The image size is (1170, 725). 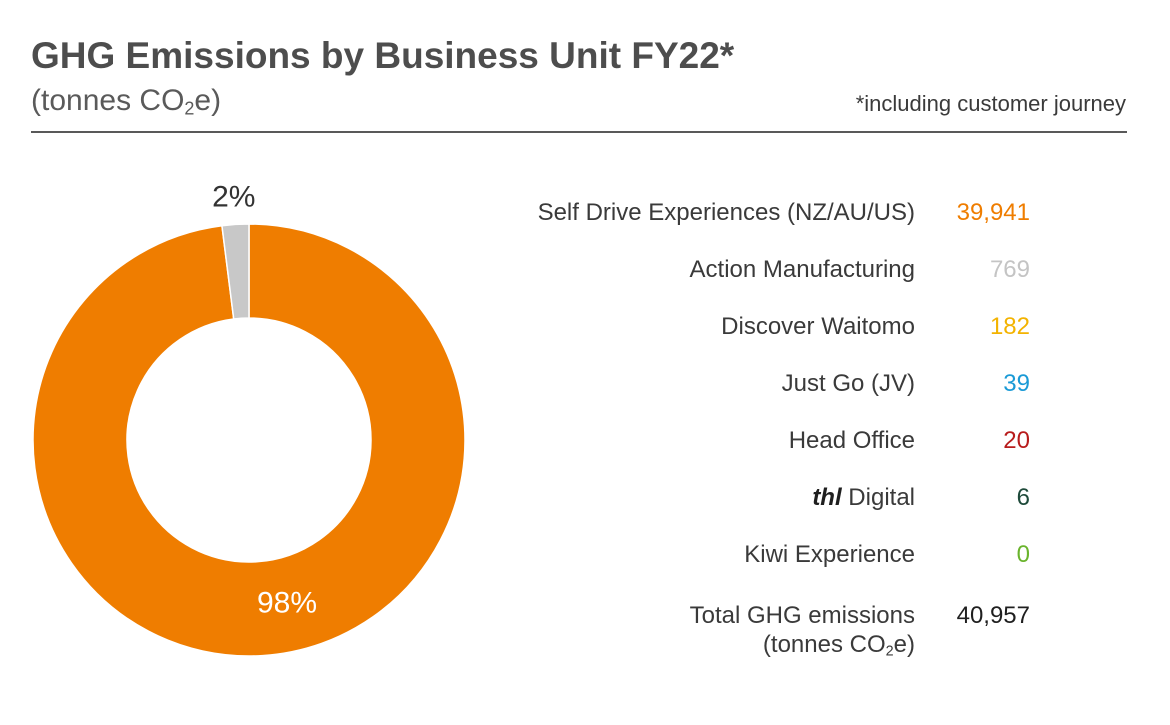 What do you see at coordinates (889, 651) in the screenshot?
I see `total-label-subscript: 2` at bounding box center [889, 651].